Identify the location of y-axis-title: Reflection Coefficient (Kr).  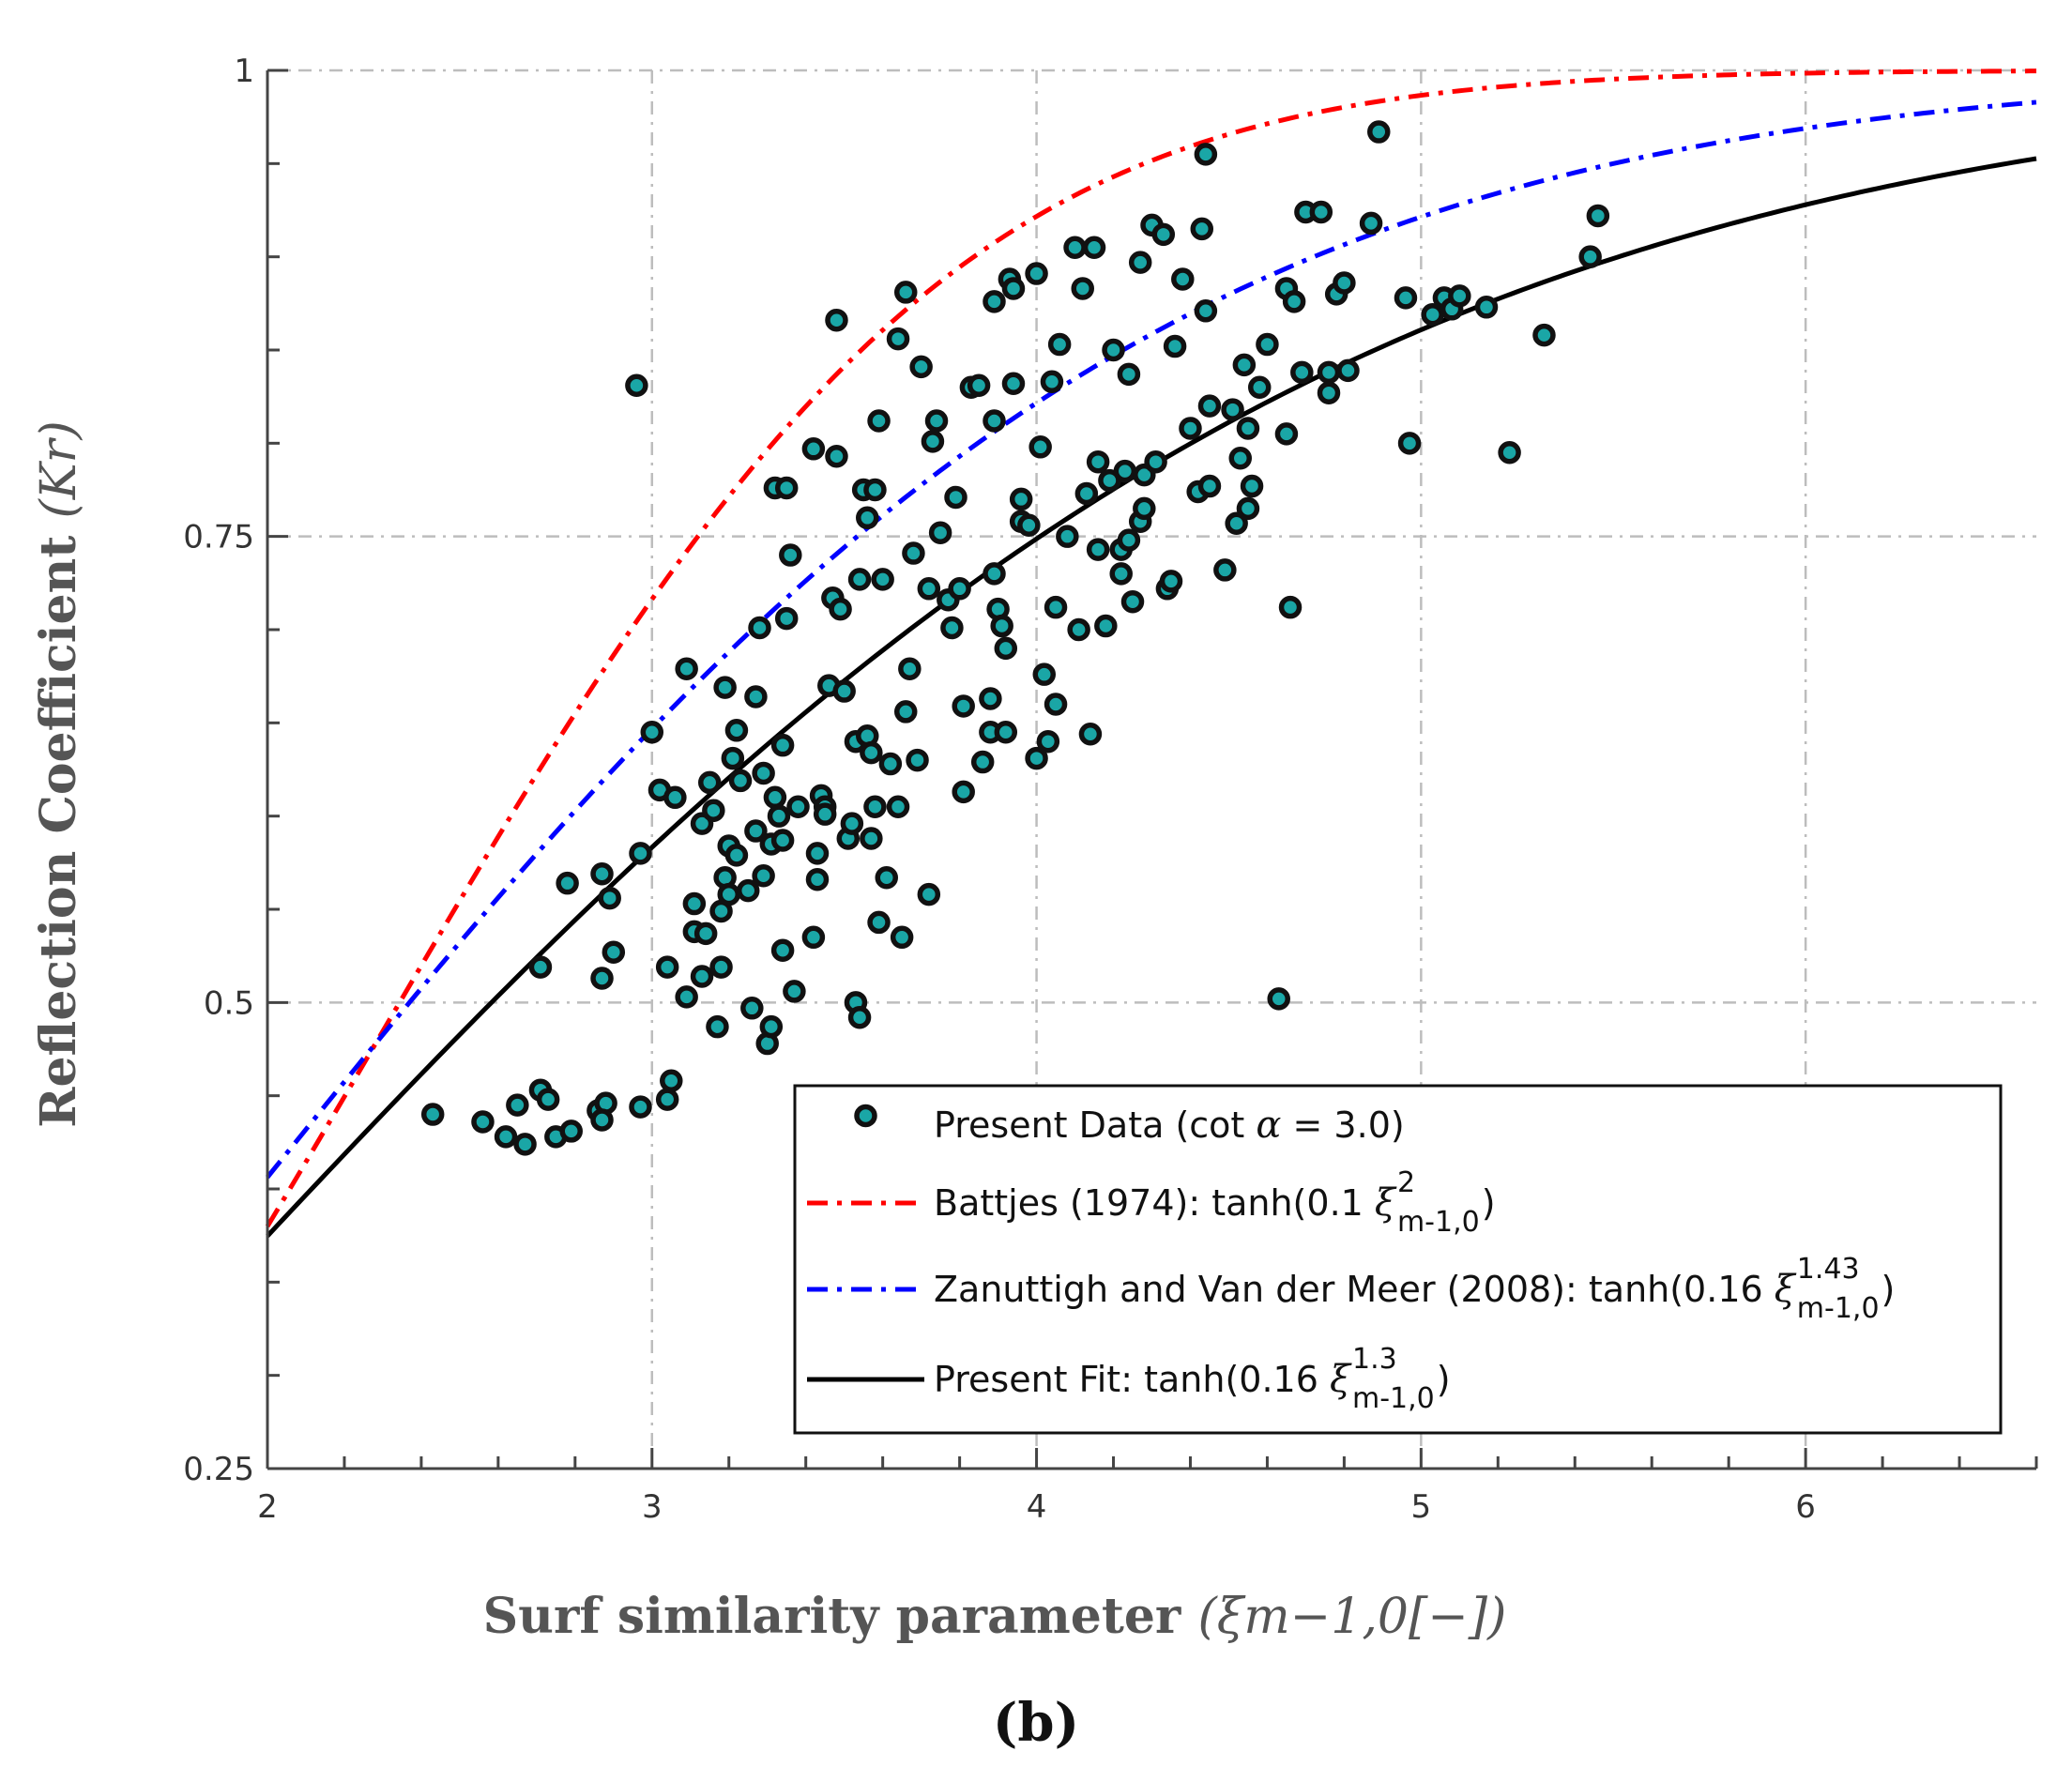
(59, 774).